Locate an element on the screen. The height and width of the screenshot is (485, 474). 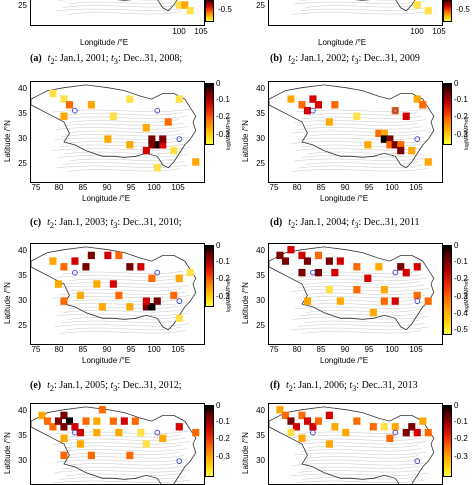
caption-e: (e)t2: Jan.1, 2005; t3: Dec..31, 2012; is located at coordinates (106, 386).